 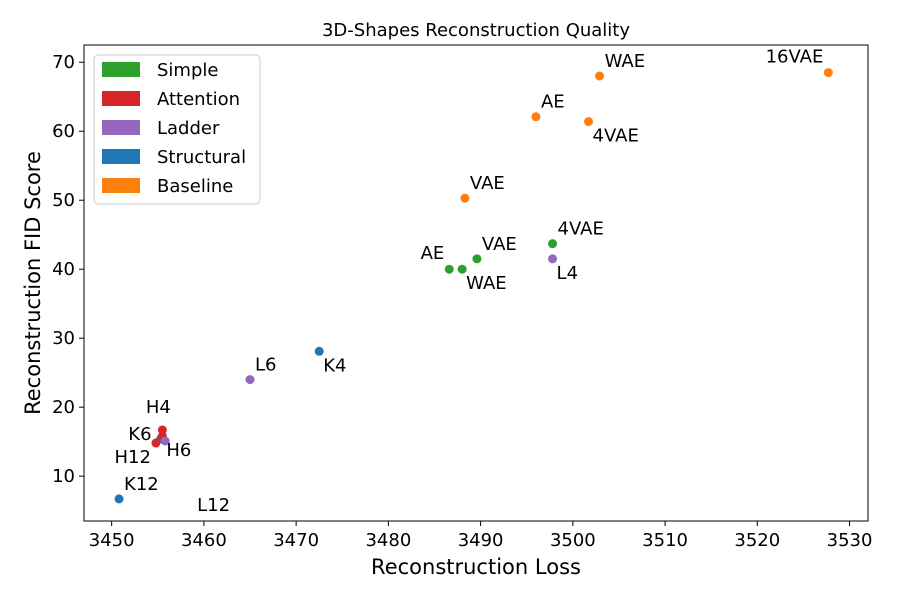 What do you see at coordinates (139, 434) in the screenshot?
I see `point-label: K6` at bounding box center [139, 434].